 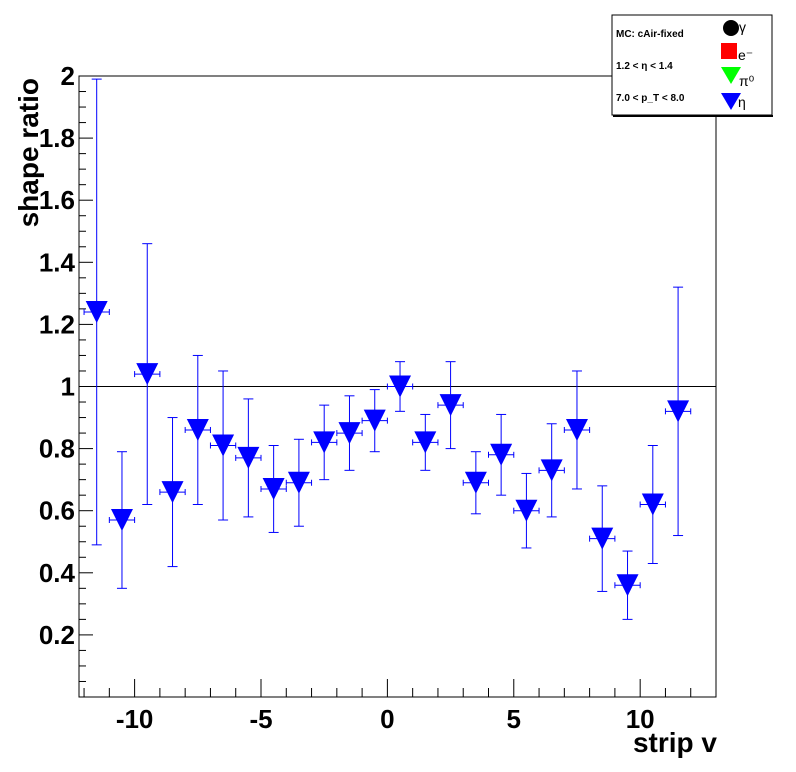 I want to click on x-tick-label: -5, so click(x=260, y=719).